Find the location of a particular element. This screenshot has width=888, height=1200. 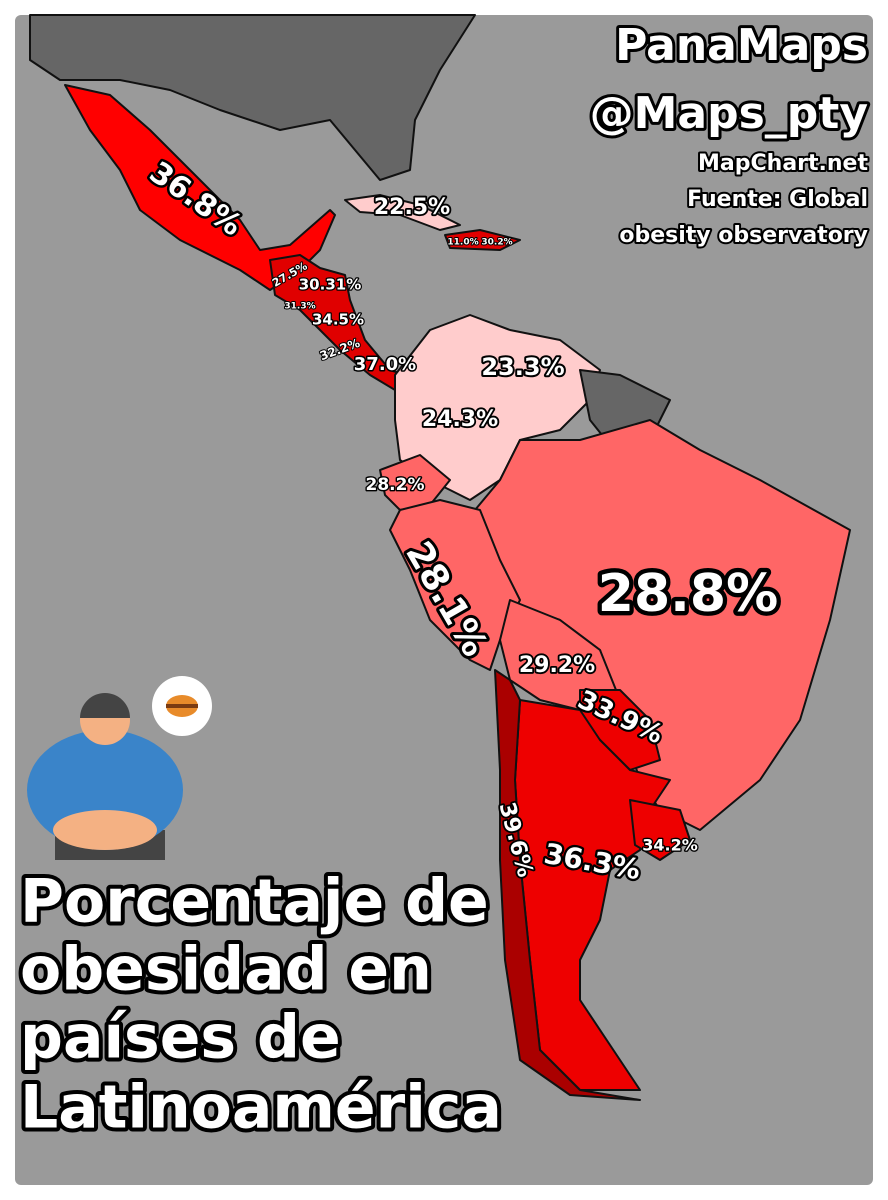

title-line: obesidad en is located at coordinates (226, 970).